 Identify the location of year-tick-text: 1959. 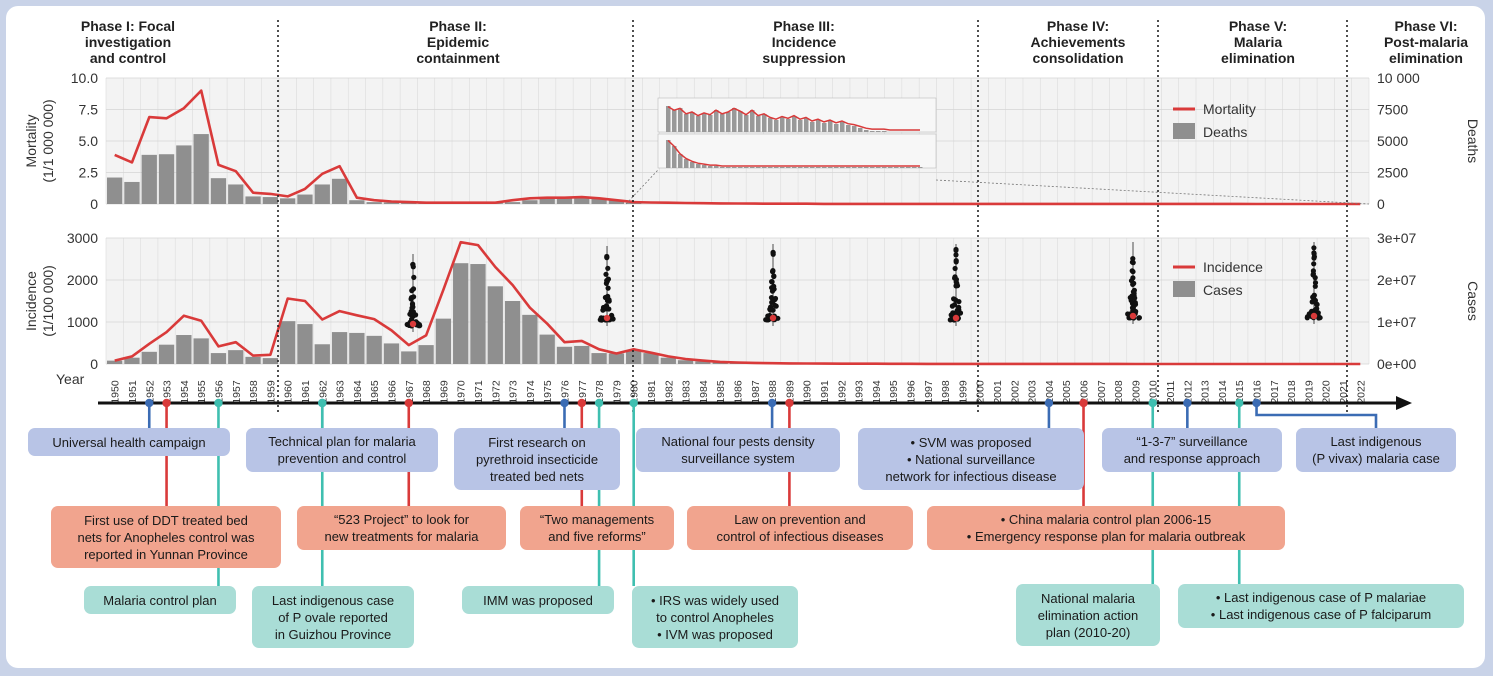
(271, 392).